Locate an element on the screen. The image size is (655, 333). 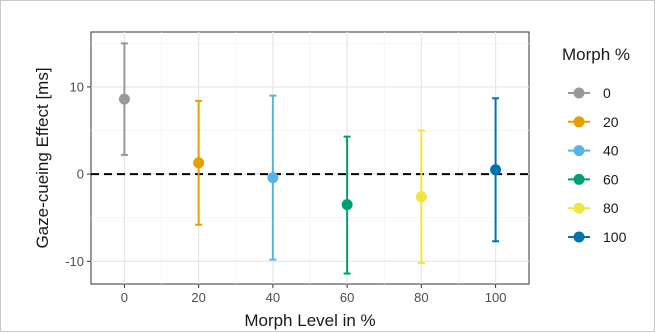
y-axis-ticks: 10 0 -10 is located at coordinates (78, 174).